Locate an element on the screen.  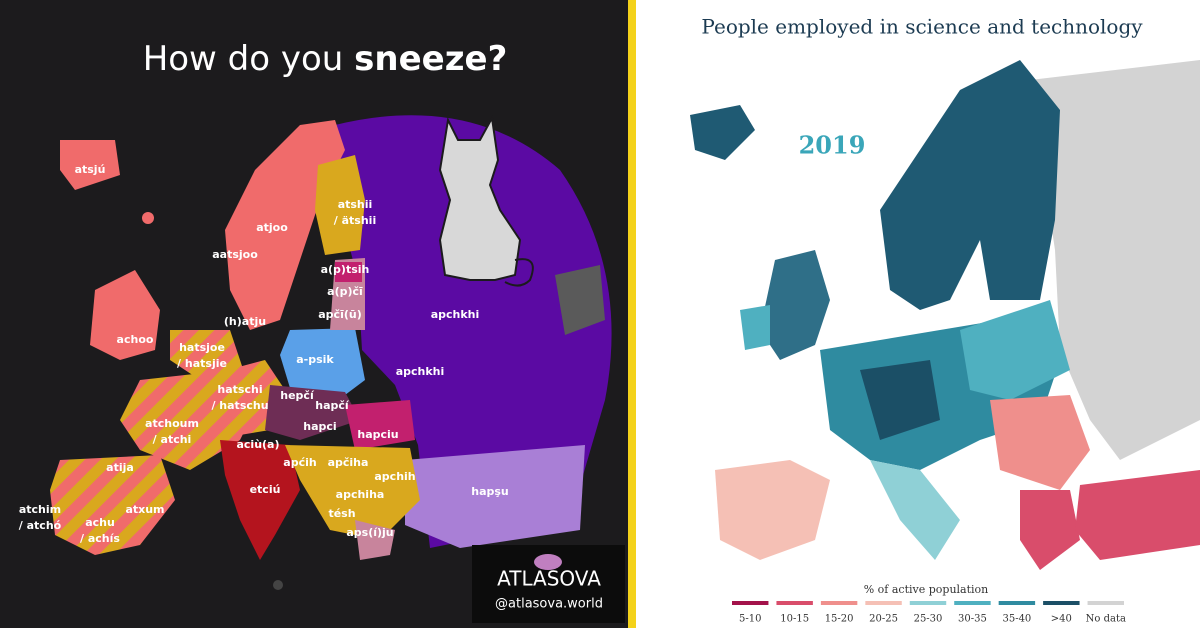
map-label: apchiha is located at coordinates (360, 494).